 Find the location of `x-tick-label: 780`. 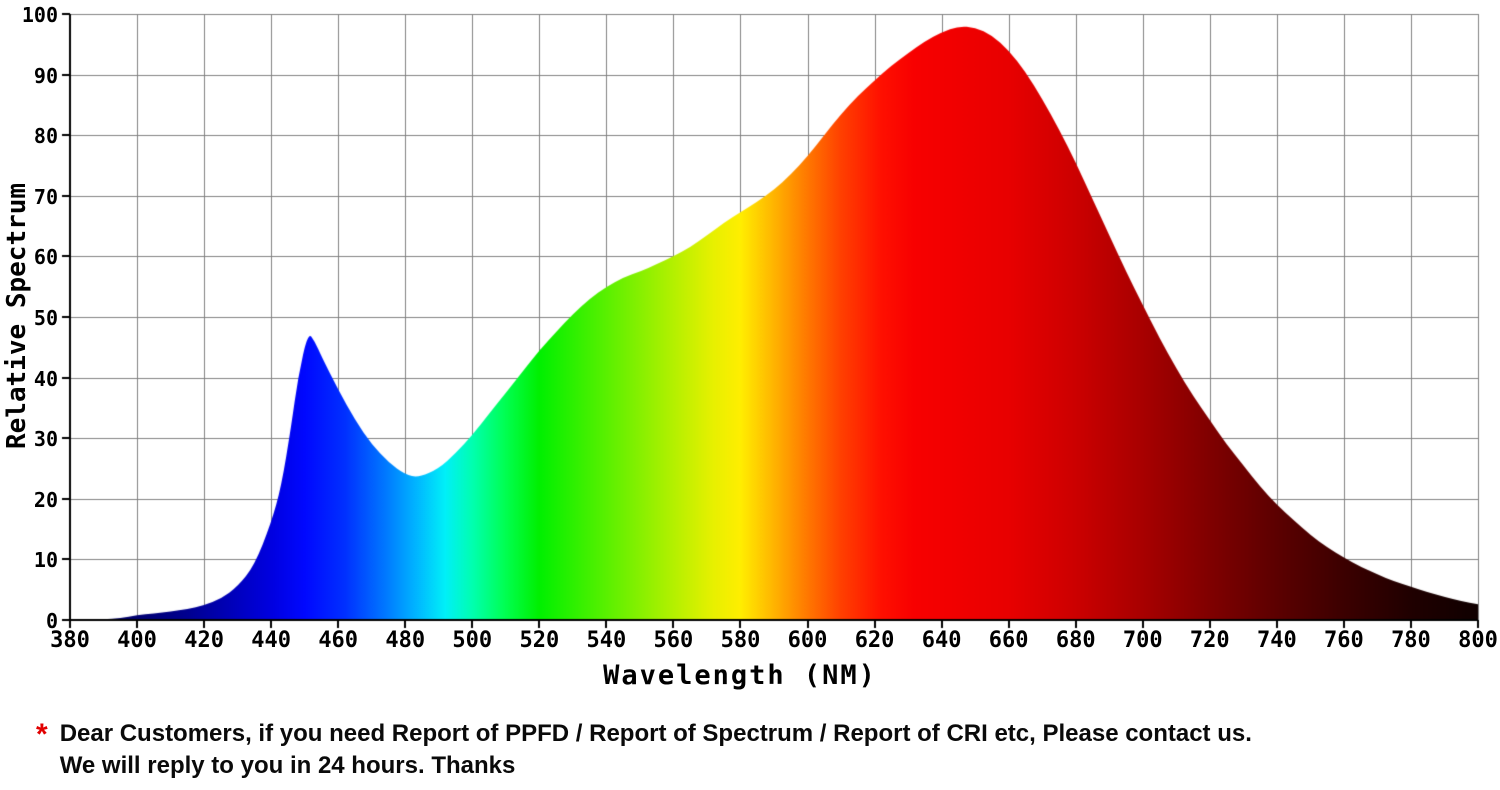

x-tick-label: 780 is located at coordinates (1411, 640).